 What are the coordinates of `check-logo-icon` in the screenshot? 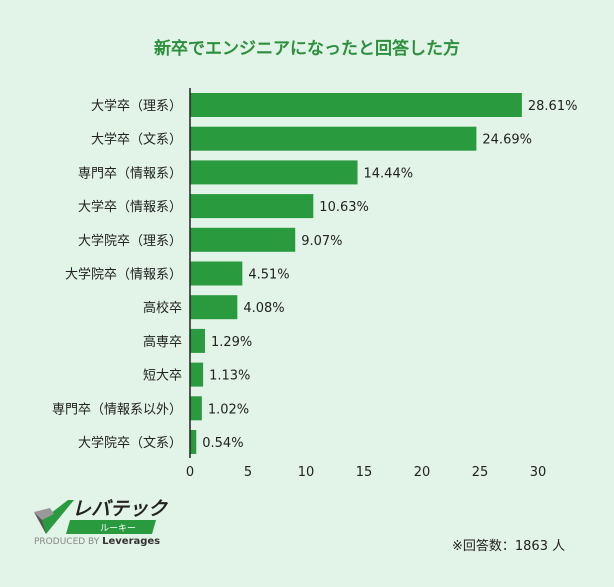 It's located at (95, 517).